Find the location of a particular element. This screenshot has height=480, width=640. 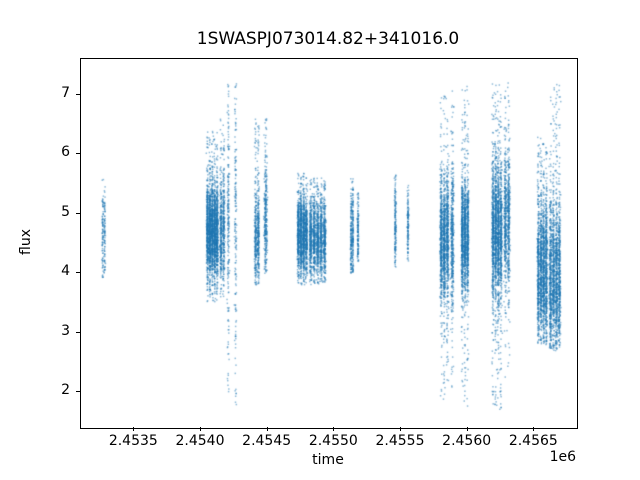

x-axis-label: time is located at coordinates (328, 460).